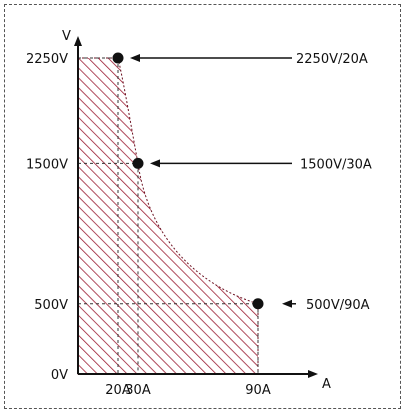  Describe the element at coordinates (326, 384) in the screenshot. I see `x-axis-label: A` at that location.